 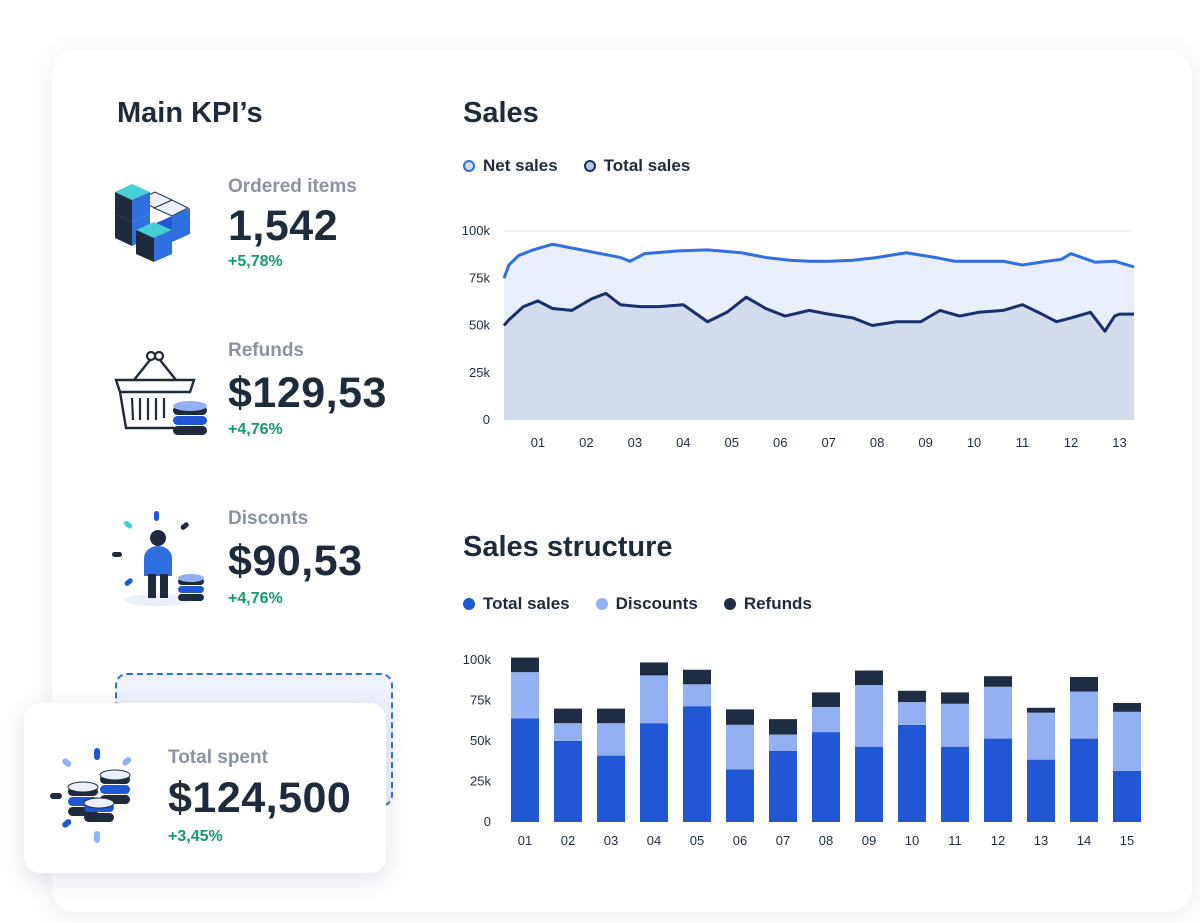 I want to click on total-spent-label: Total spent, so click(x=218, y=757).